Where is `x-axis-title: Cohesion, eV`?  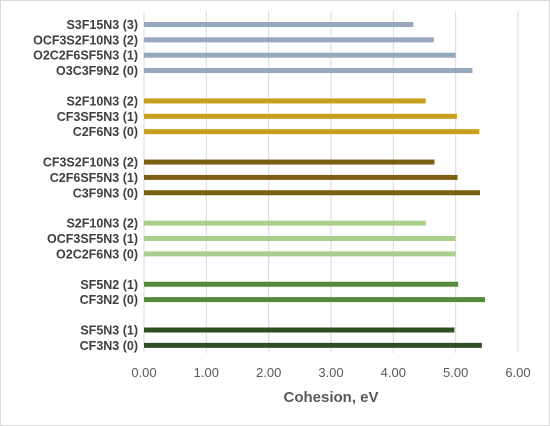
x-axis-title: Cohesion, eV is located at coordinates (330, 397).